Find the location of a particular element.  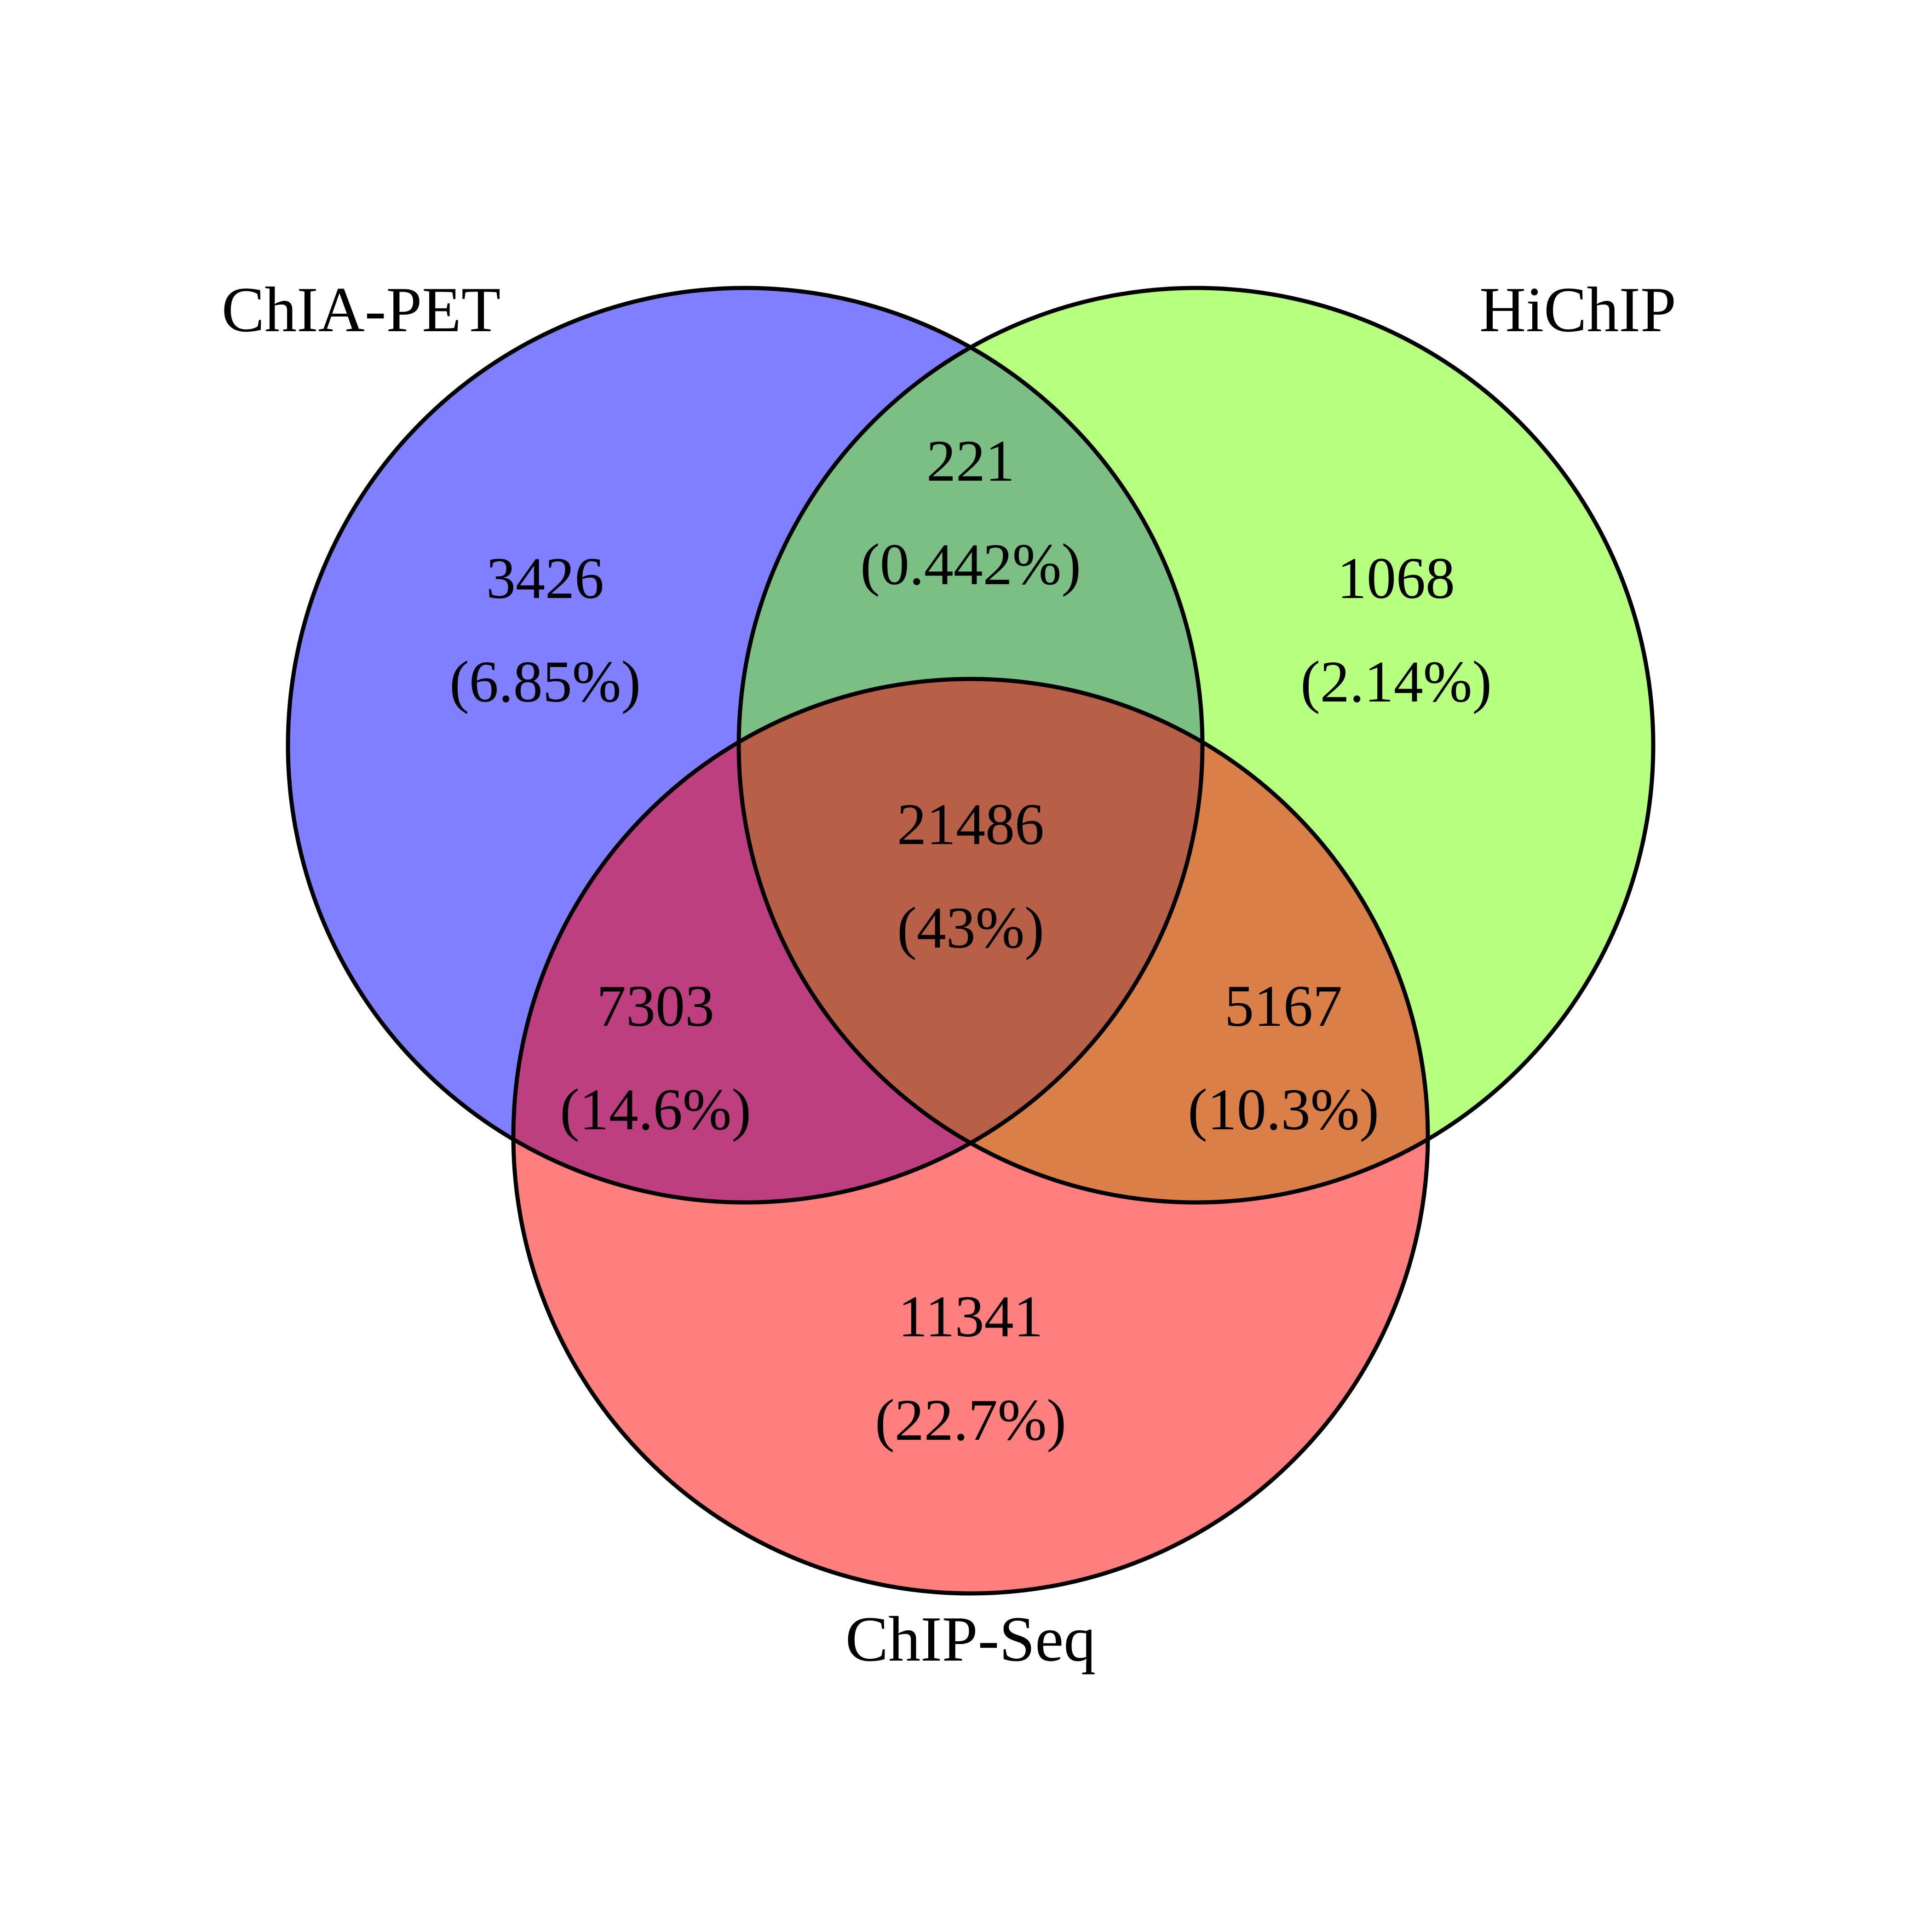

a-only-percent: (6.85%) is located at coordinates (545, 681).